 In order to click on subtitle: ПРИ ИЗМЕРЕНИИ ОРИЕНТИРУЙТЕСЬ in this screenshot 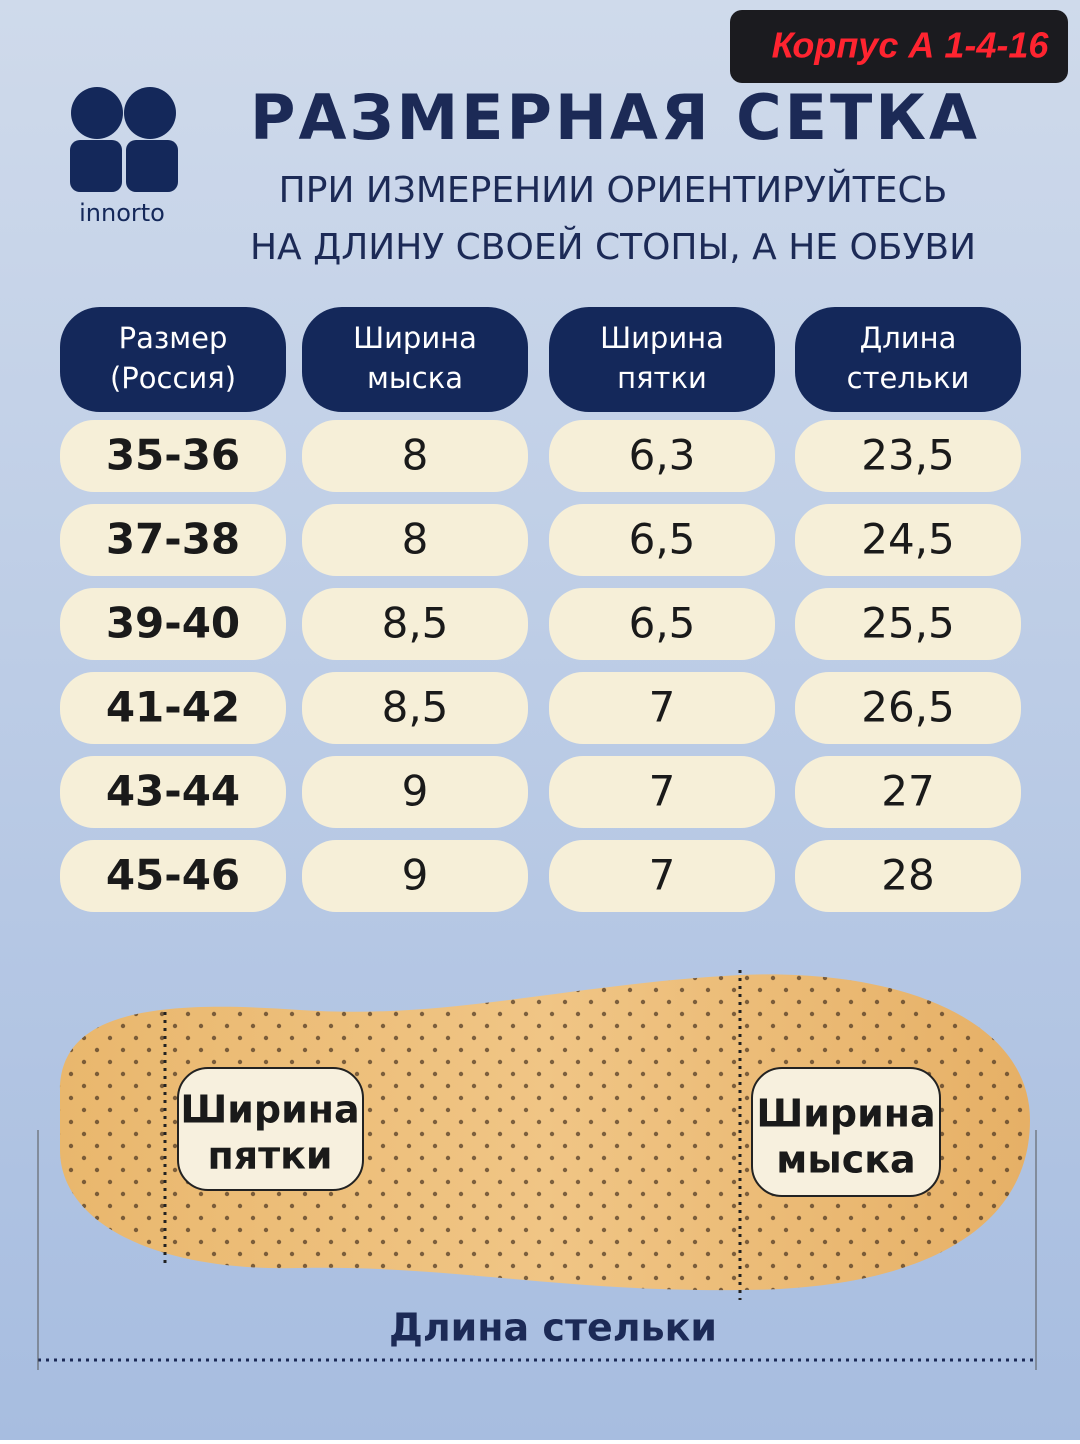, I will do `click(613, 190)`.